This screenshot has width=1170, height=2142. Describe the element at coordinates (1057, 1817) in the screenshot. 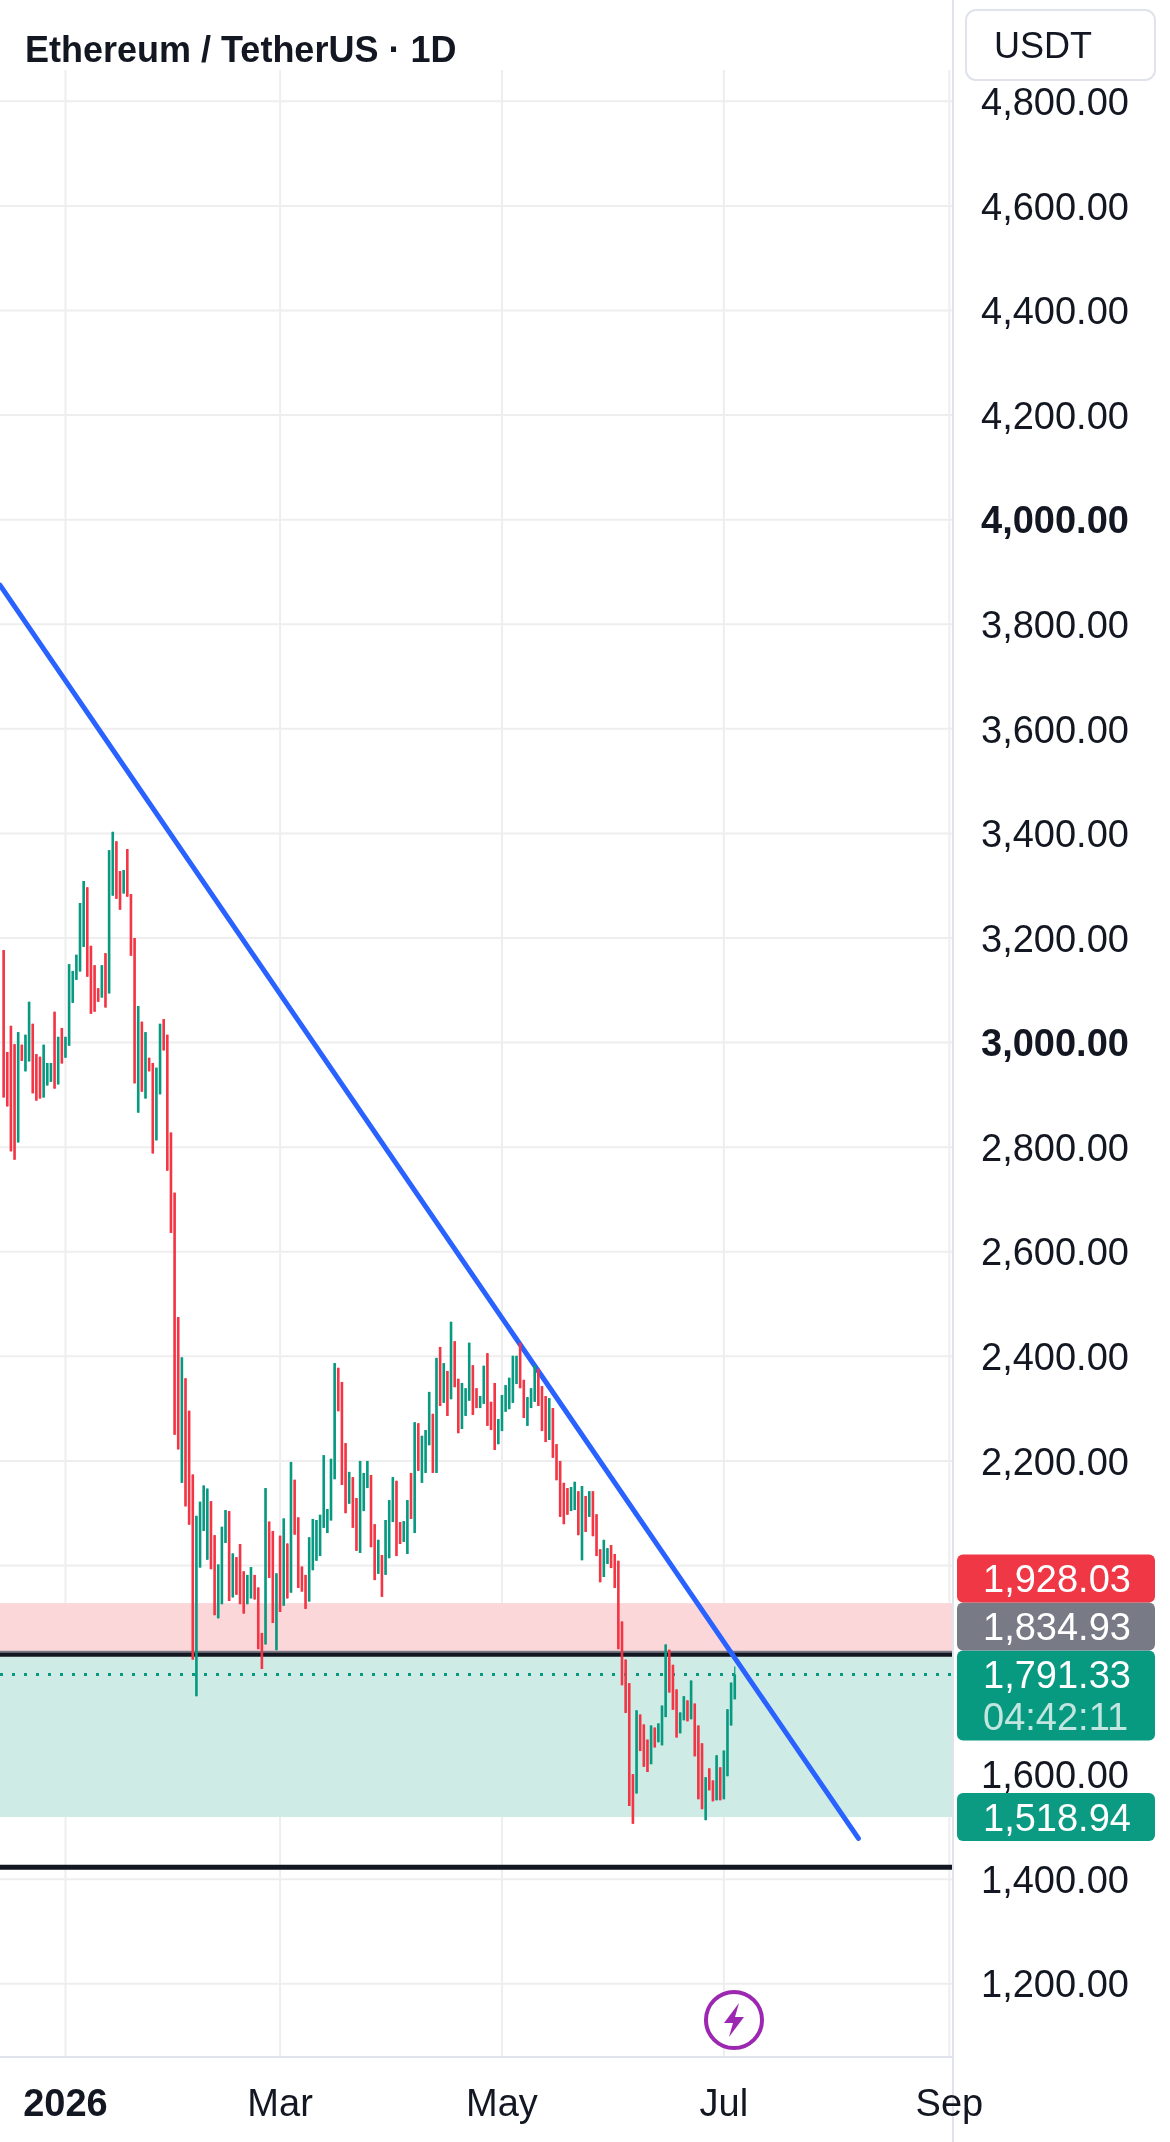

I see `band-label: 1,518.94` at that location.